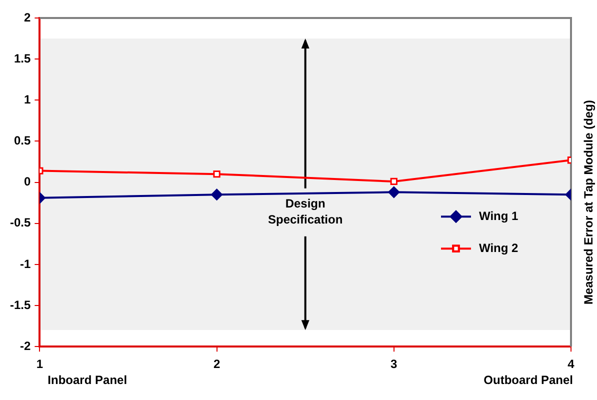 Image resolution: width=597 pixels, height=400 pixels. Describe the element at coordinates (528, 379) in the screenshot. I see `text: Outboard Panel` at that location.